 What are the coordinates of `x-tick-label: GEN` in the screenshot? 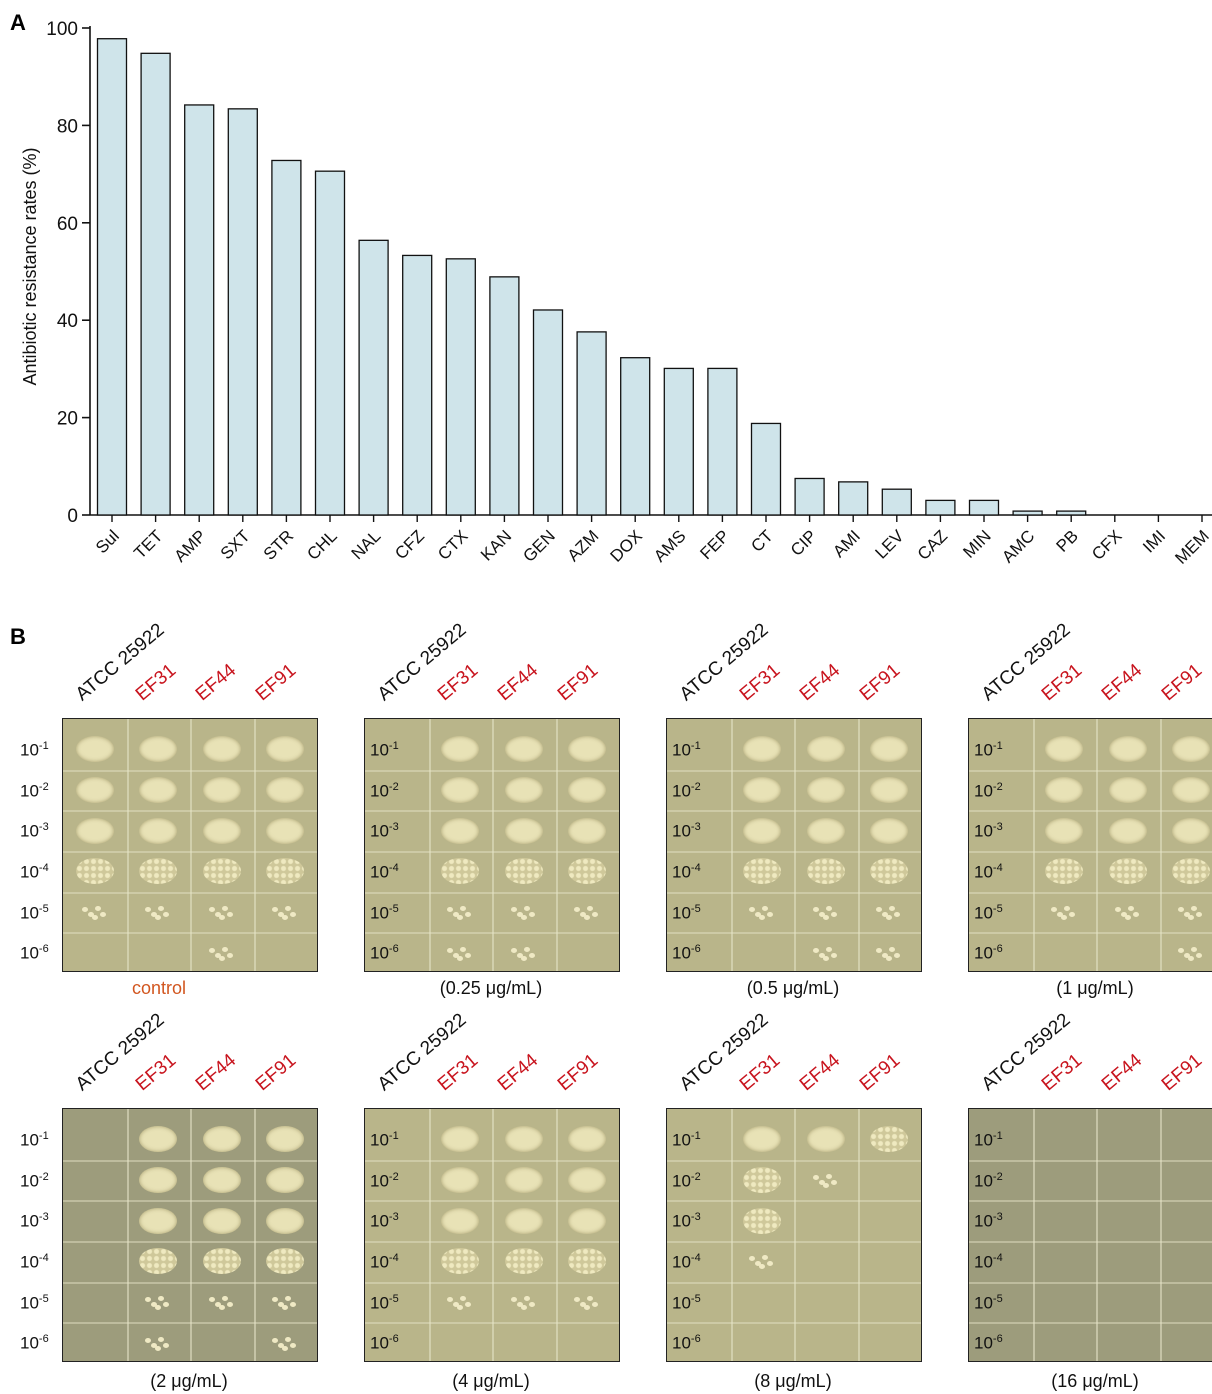 It's located at (538, 545).